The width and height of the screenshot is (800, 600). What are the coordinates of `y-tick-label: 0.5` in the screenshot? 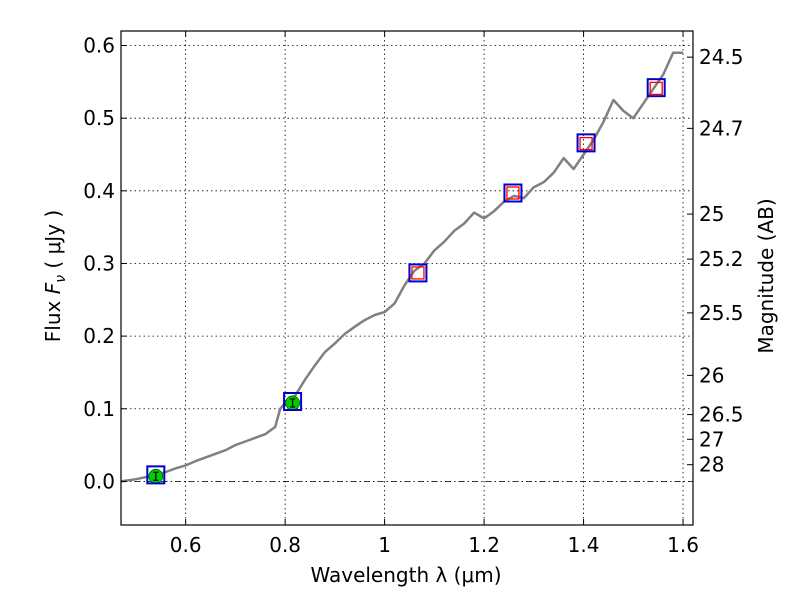 It's located at (99, 118).